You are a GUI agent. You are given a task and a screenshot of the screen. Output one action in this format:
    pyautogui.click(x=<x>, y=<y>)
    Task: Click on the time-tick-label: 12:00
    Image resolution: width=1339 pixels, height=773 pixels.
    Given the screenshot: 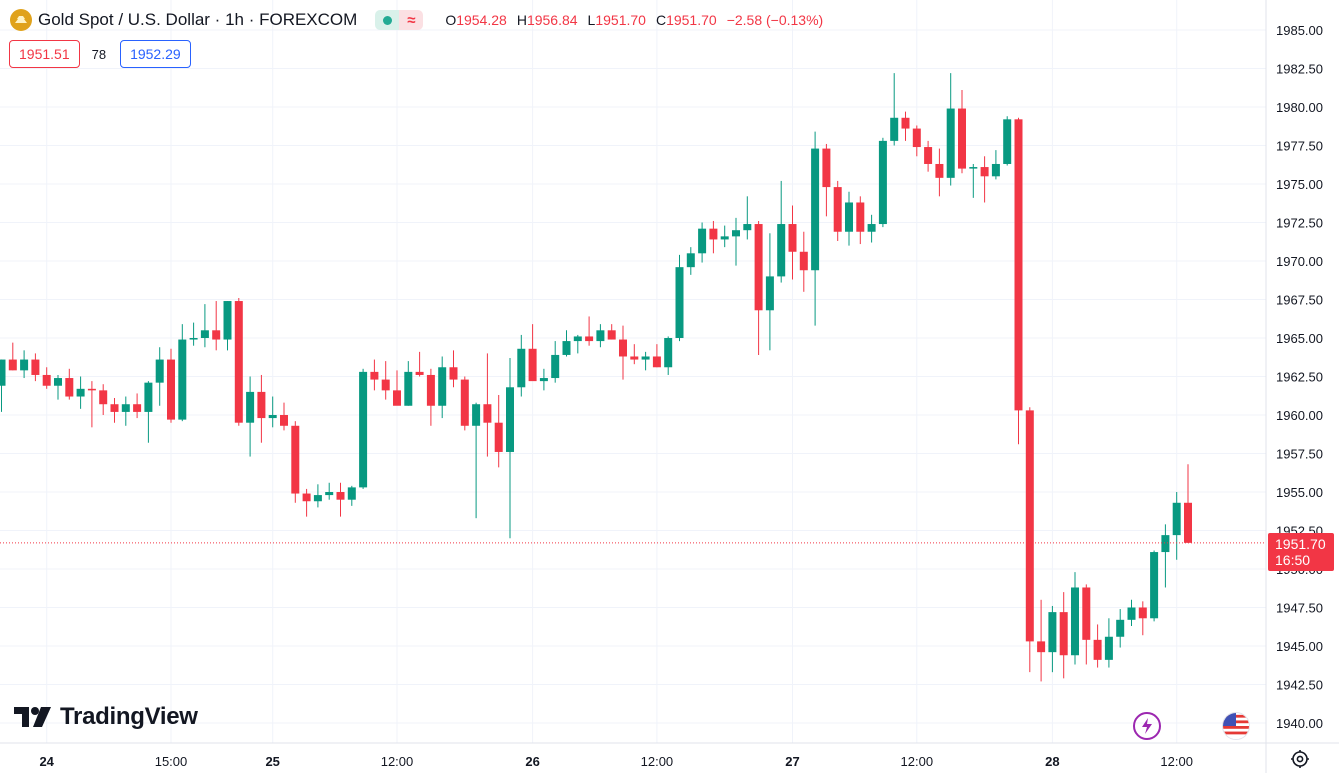 What is the action you would take?
    pyautogui.click(x=1176, y=761)
    